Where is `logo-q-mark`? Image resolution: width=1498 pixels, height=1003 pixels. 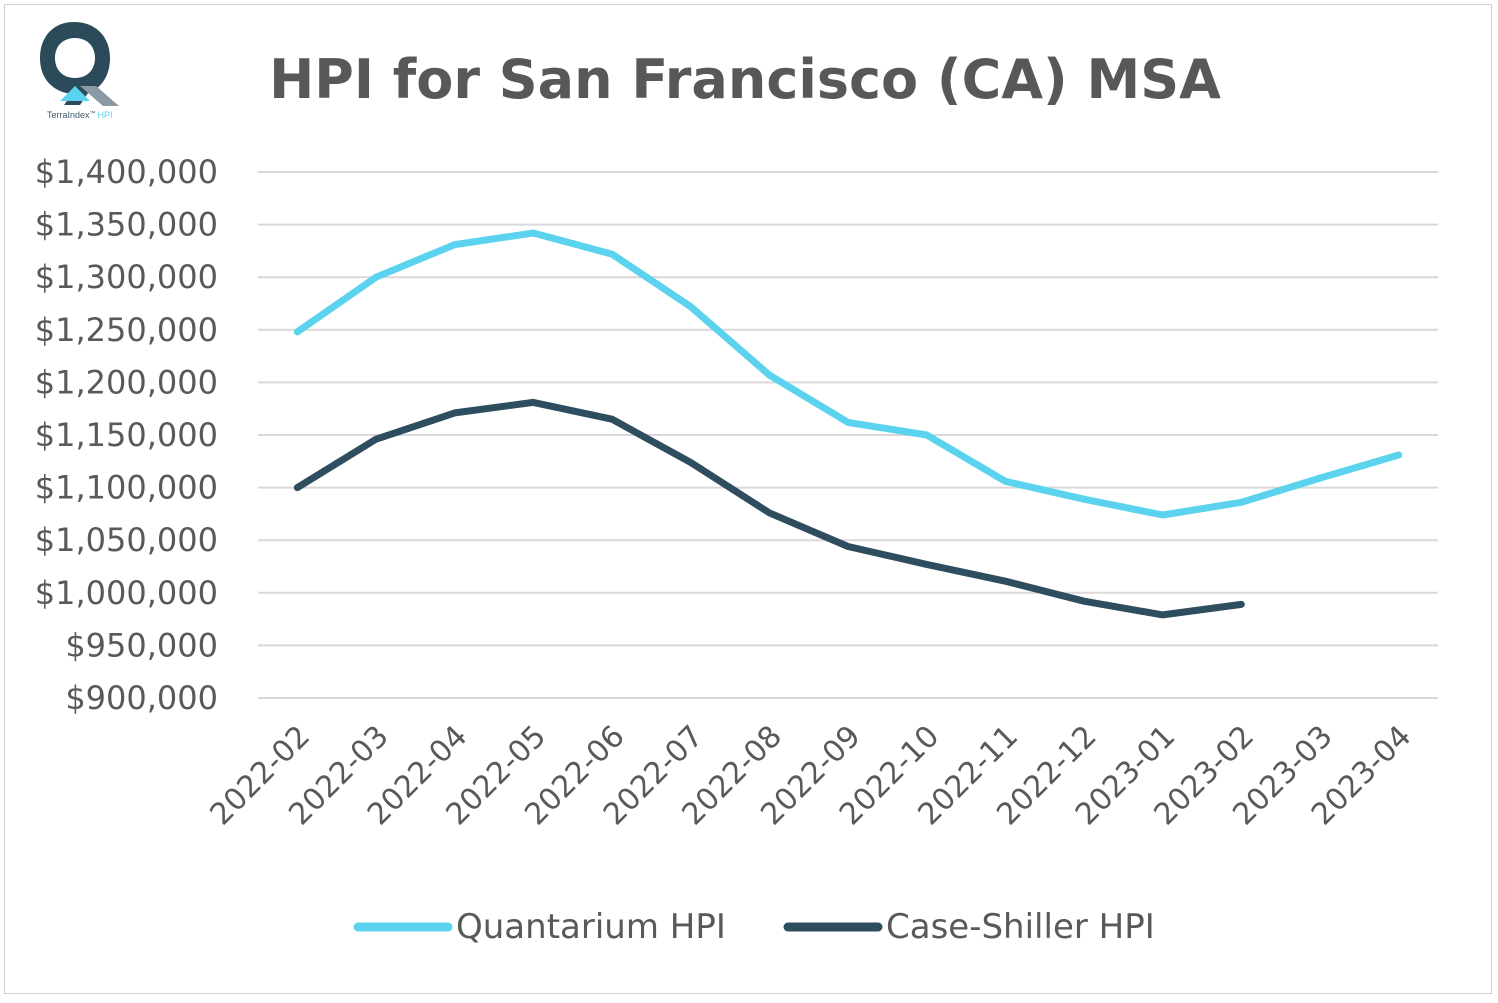
logo-q-mark is located at coordinates (75, 63).